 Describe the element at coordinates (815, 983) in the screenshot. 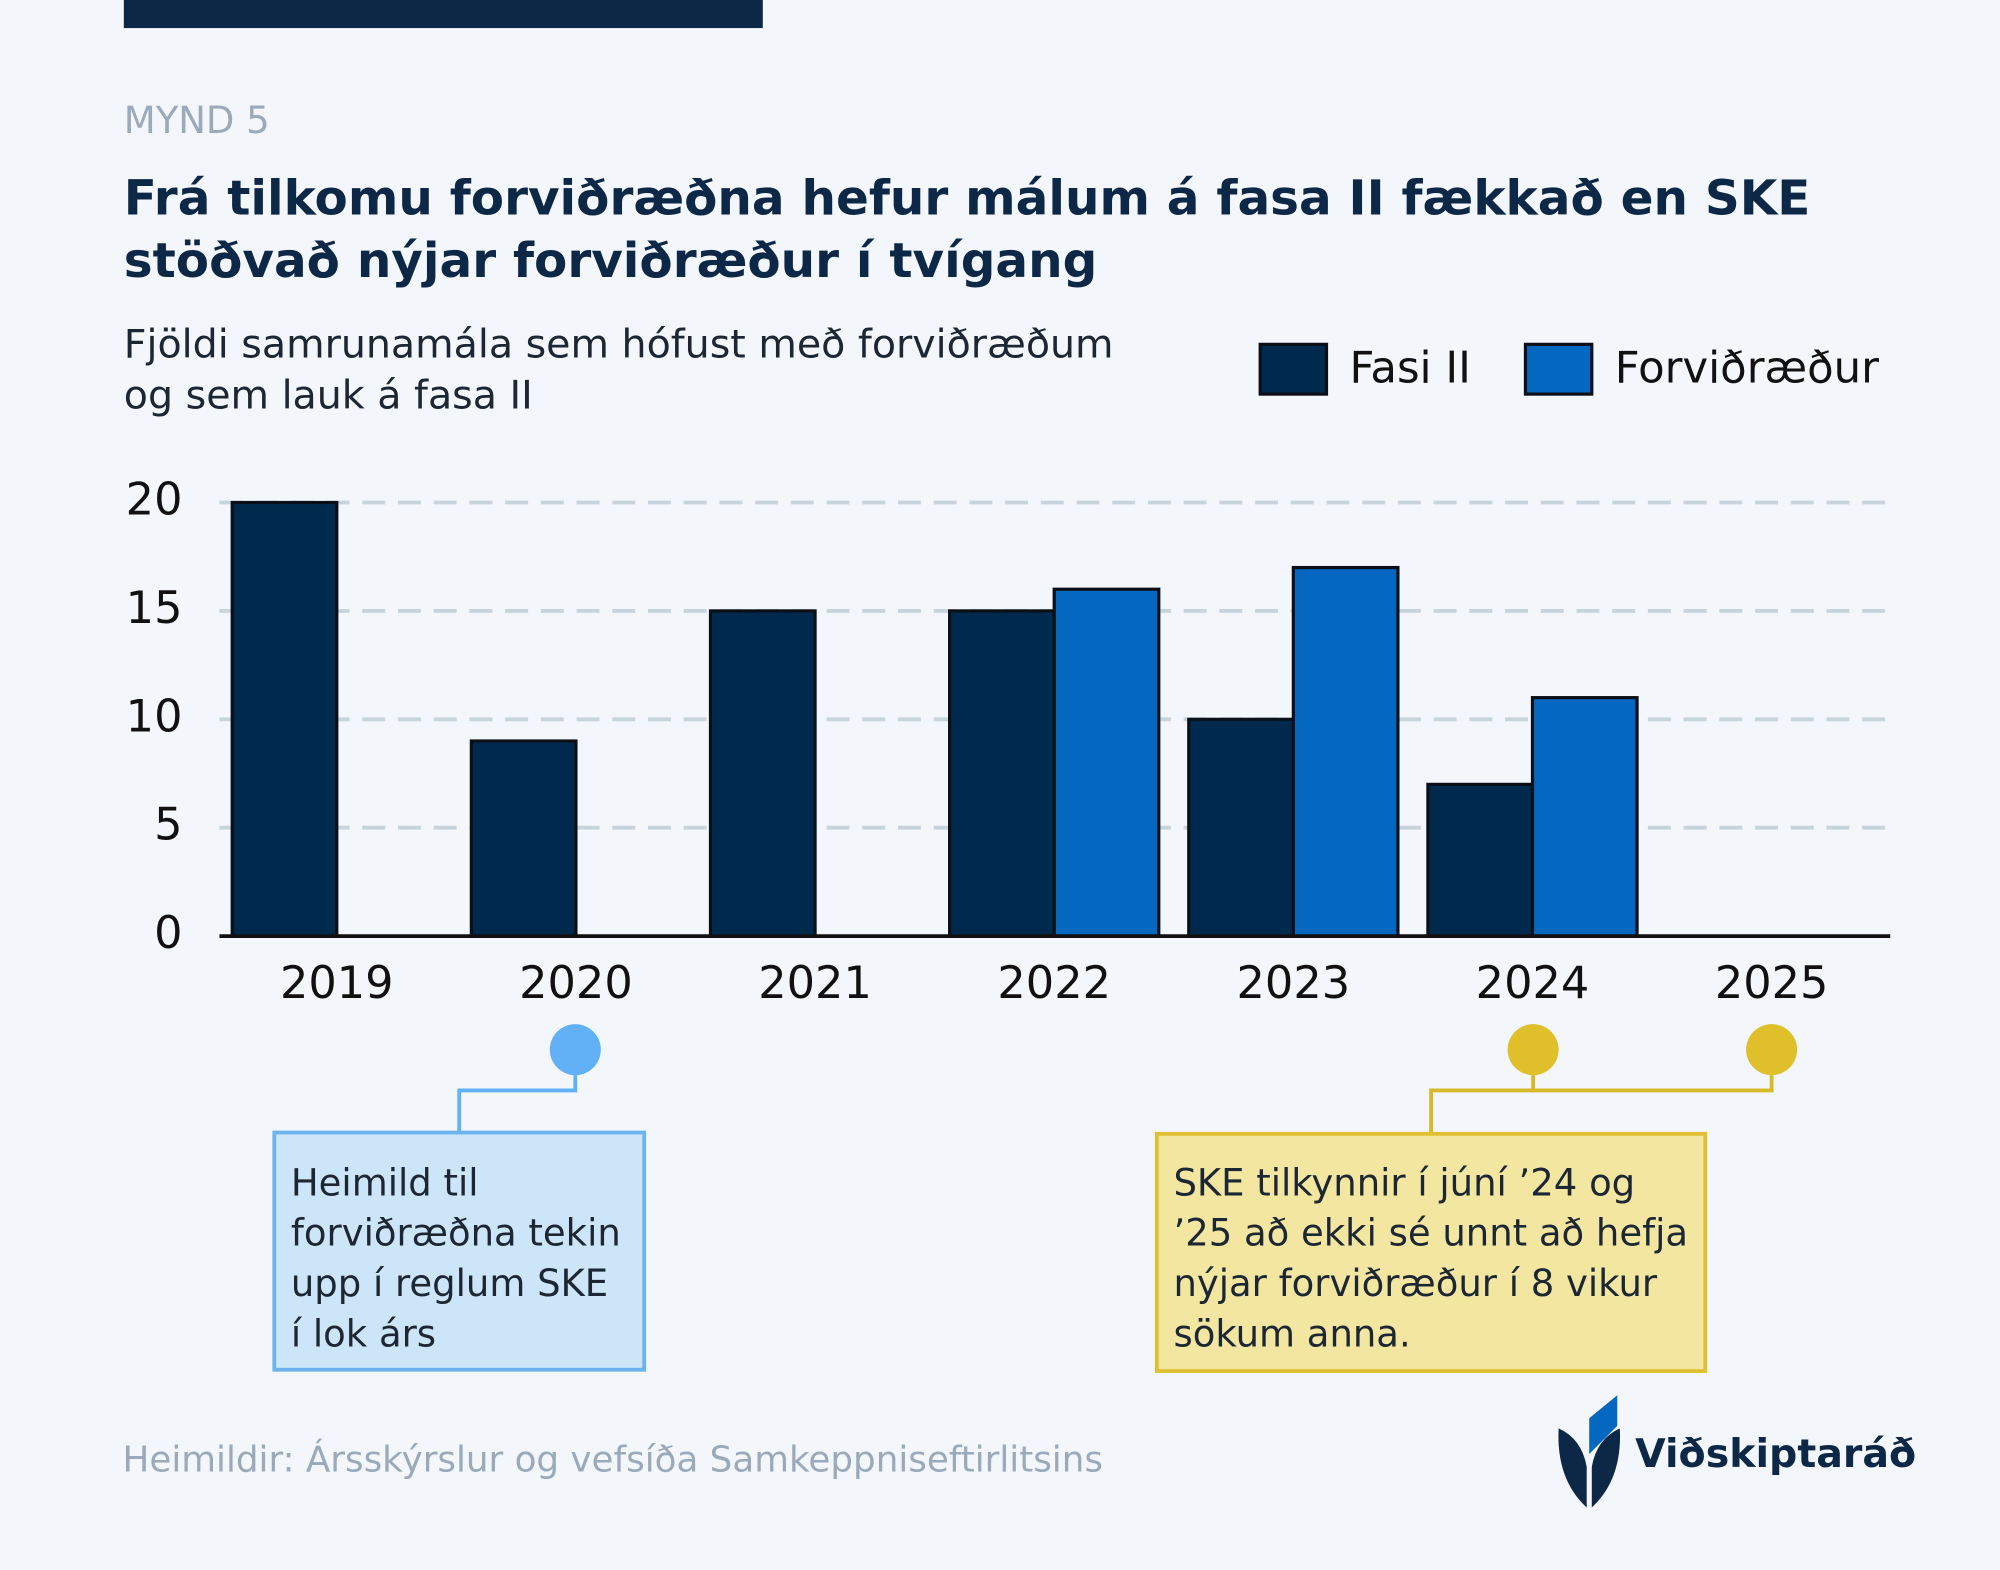

I see `x-tick-label: 2021` at that location.